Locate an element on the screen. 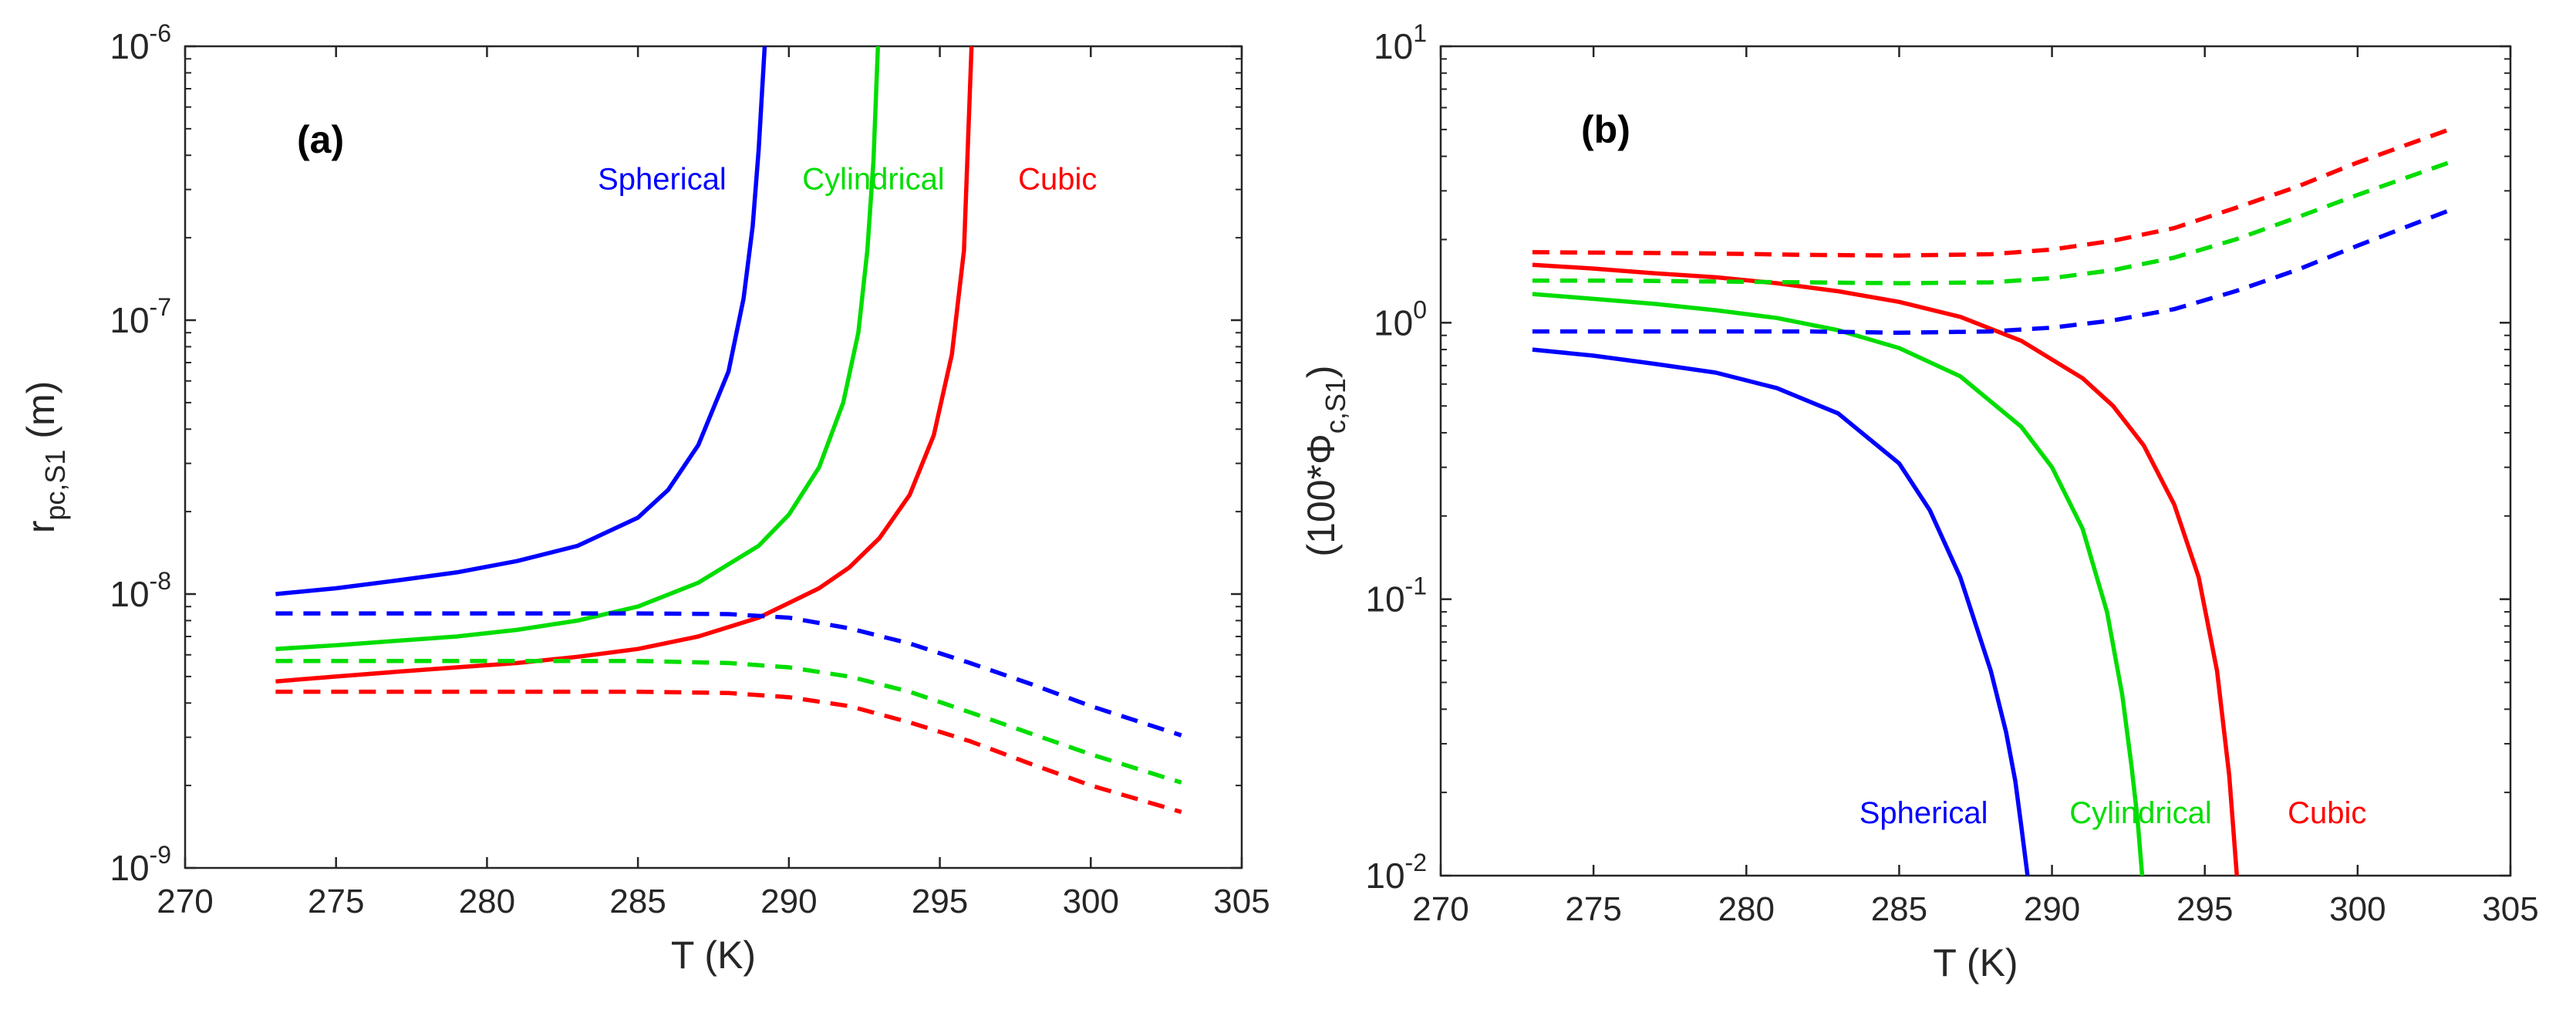 This screenshot has height=1023, width=2576. y-axis-label: (100*Φc,S1) is located at coordinates (1325, 460).